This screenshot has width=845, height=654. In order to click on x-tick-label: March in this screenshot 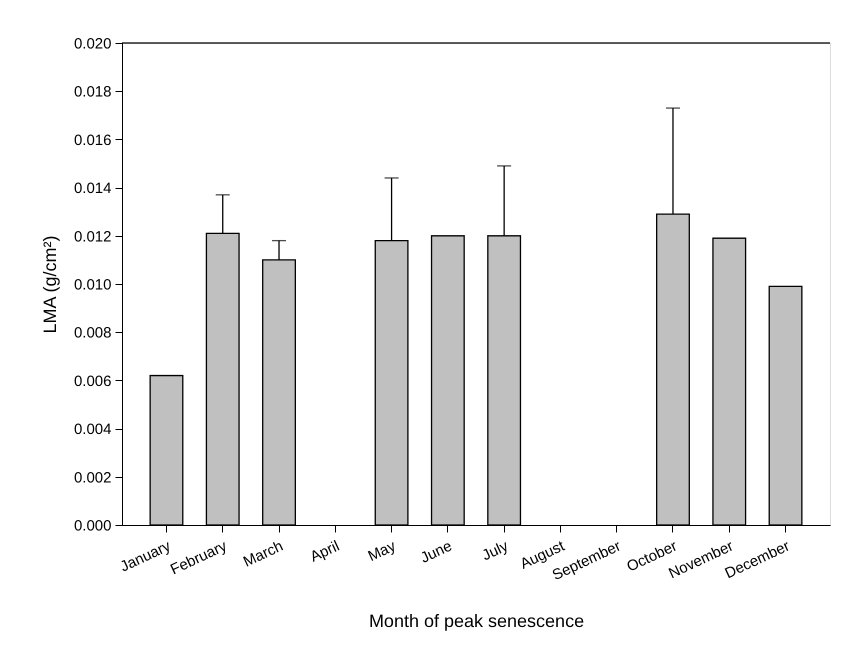, I will do `click(263, 554)`.